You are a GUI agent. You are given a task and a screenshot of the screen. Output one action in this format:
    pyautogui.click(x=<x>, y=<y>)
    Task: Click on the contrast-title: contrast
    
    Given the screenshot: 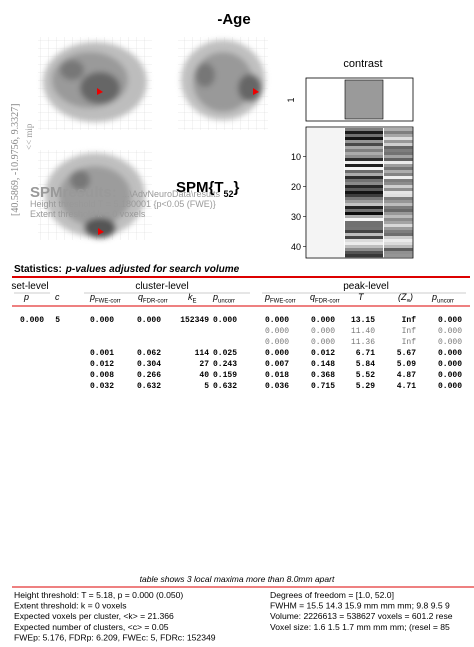 What is the action you would take?
    pyautogui.click(x=362, y=64)
    